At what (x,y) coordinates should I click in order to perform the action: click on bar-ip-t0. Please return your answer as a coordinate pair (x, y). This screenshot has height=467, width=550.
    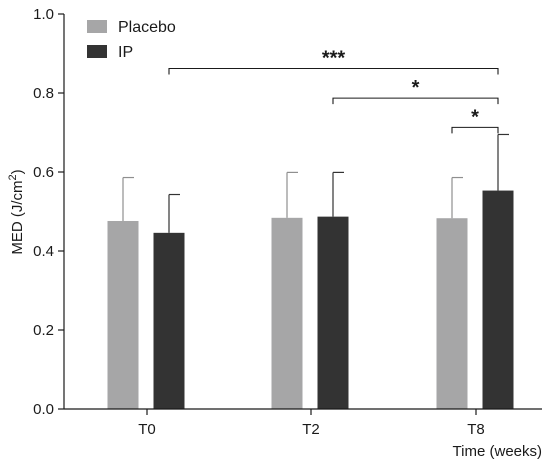
    Looking at the image, I should click on (169, 320).